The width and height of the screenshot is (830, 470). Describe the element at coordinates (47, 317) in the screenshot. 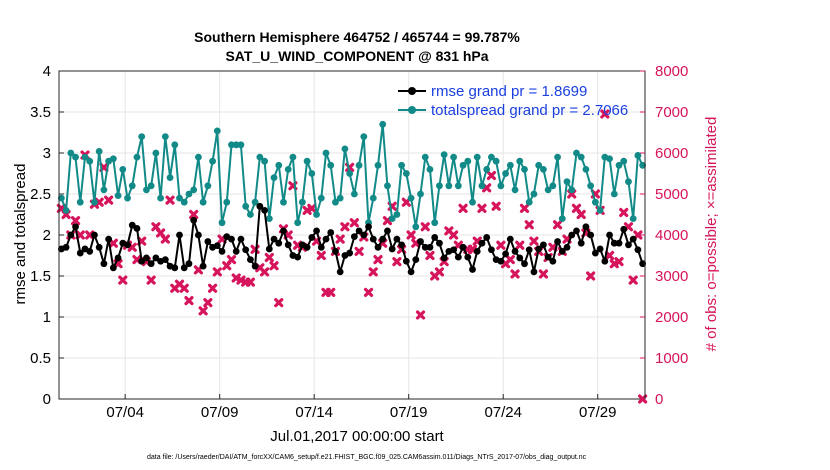

I see `y-tick-label: 1` at that location.